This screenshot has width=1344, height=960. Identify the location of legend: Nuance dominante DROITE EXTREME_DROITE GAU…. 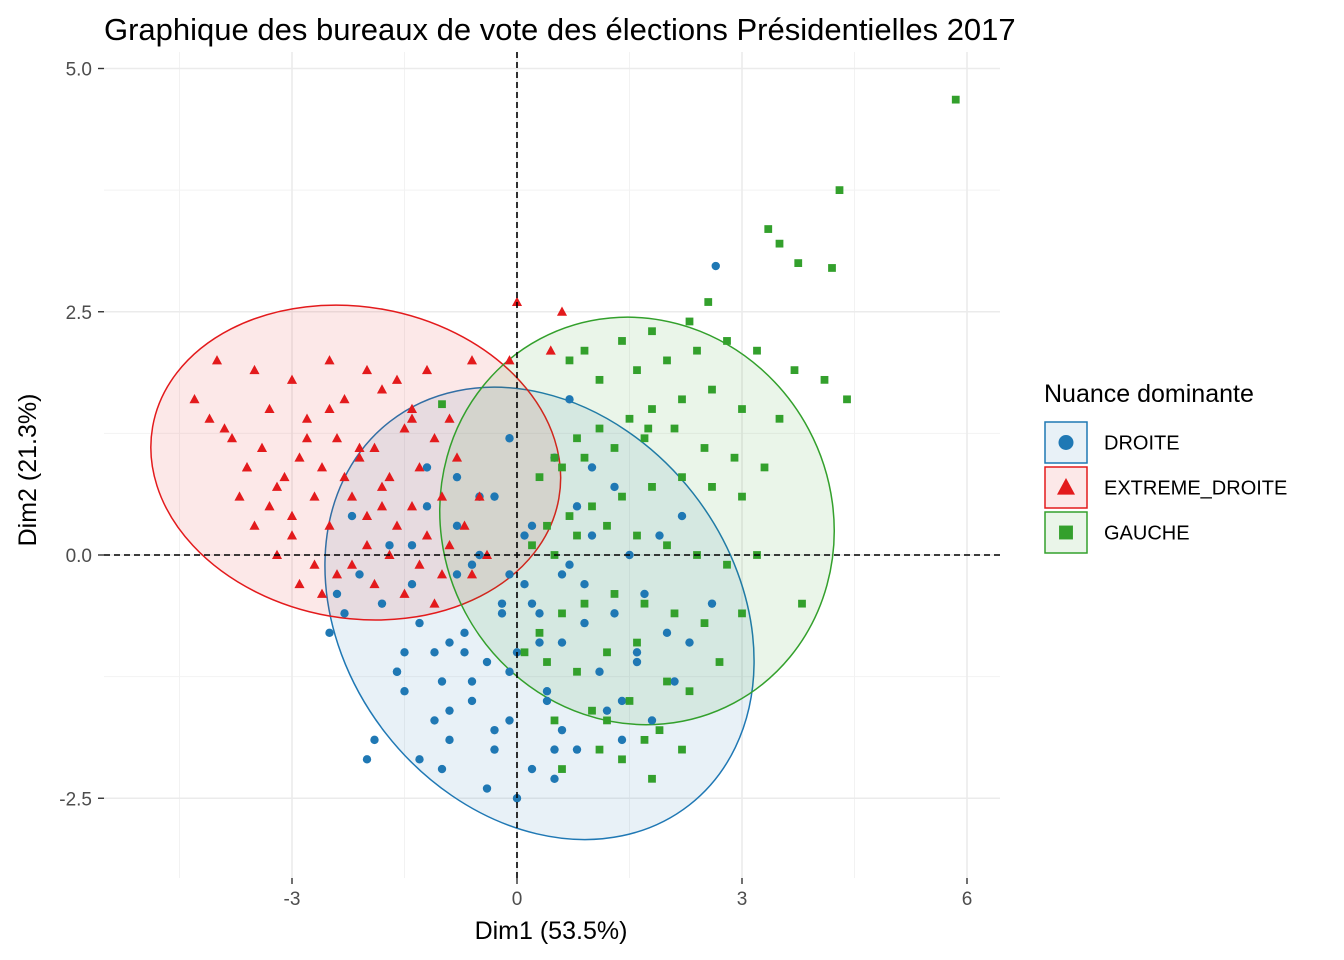
(1165, 467).